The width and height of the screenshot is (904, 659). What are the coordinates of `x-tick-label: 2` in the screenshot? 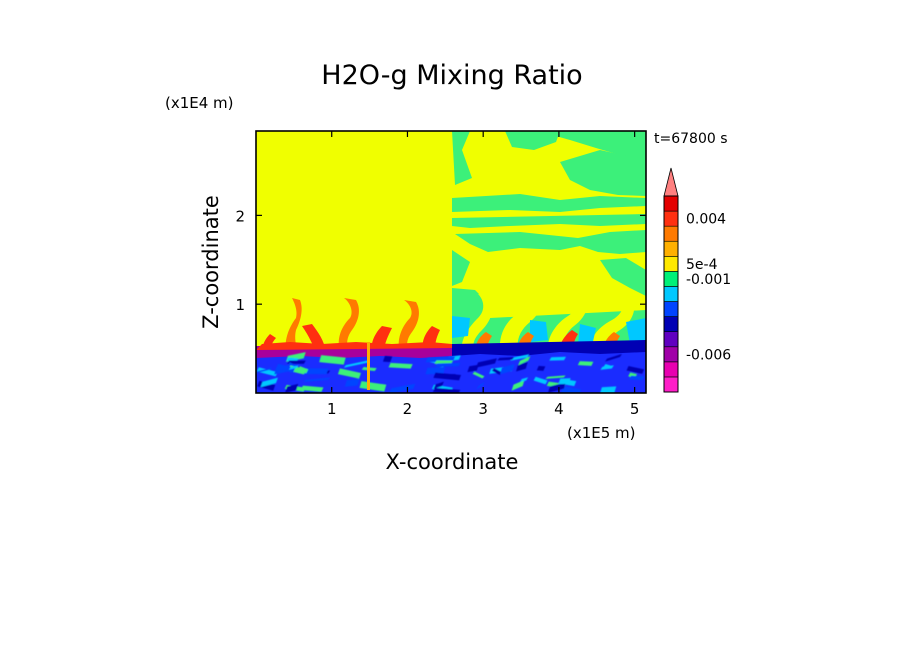 It's located at (408, 409).